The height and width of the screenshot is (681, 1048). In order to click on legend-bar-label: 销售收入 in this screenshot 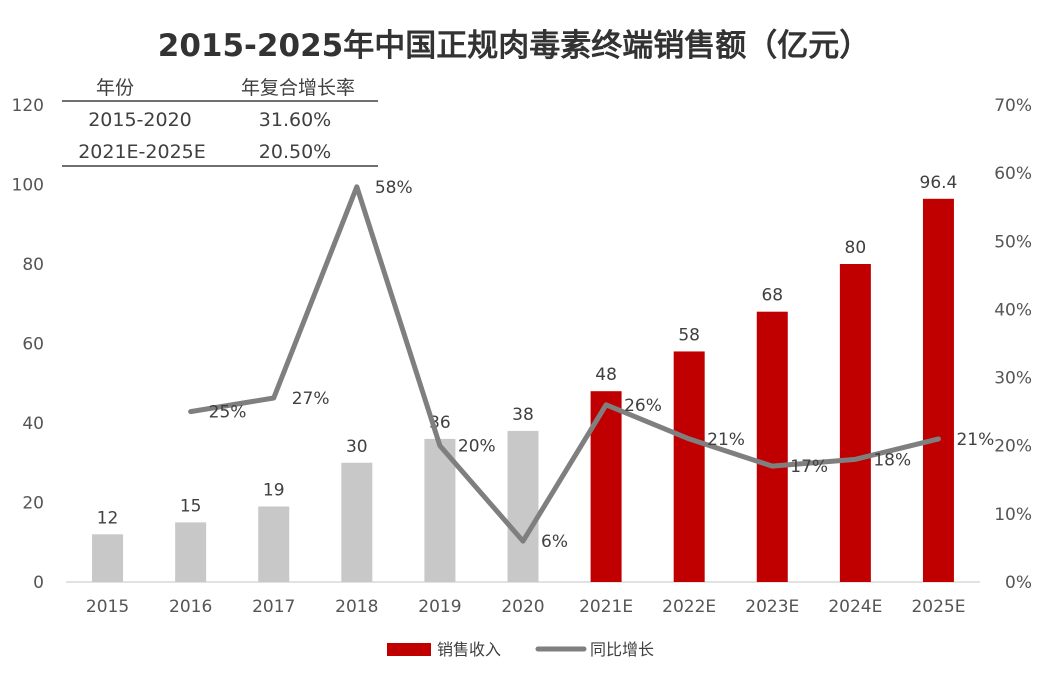, I will do `click(469, 649)`.